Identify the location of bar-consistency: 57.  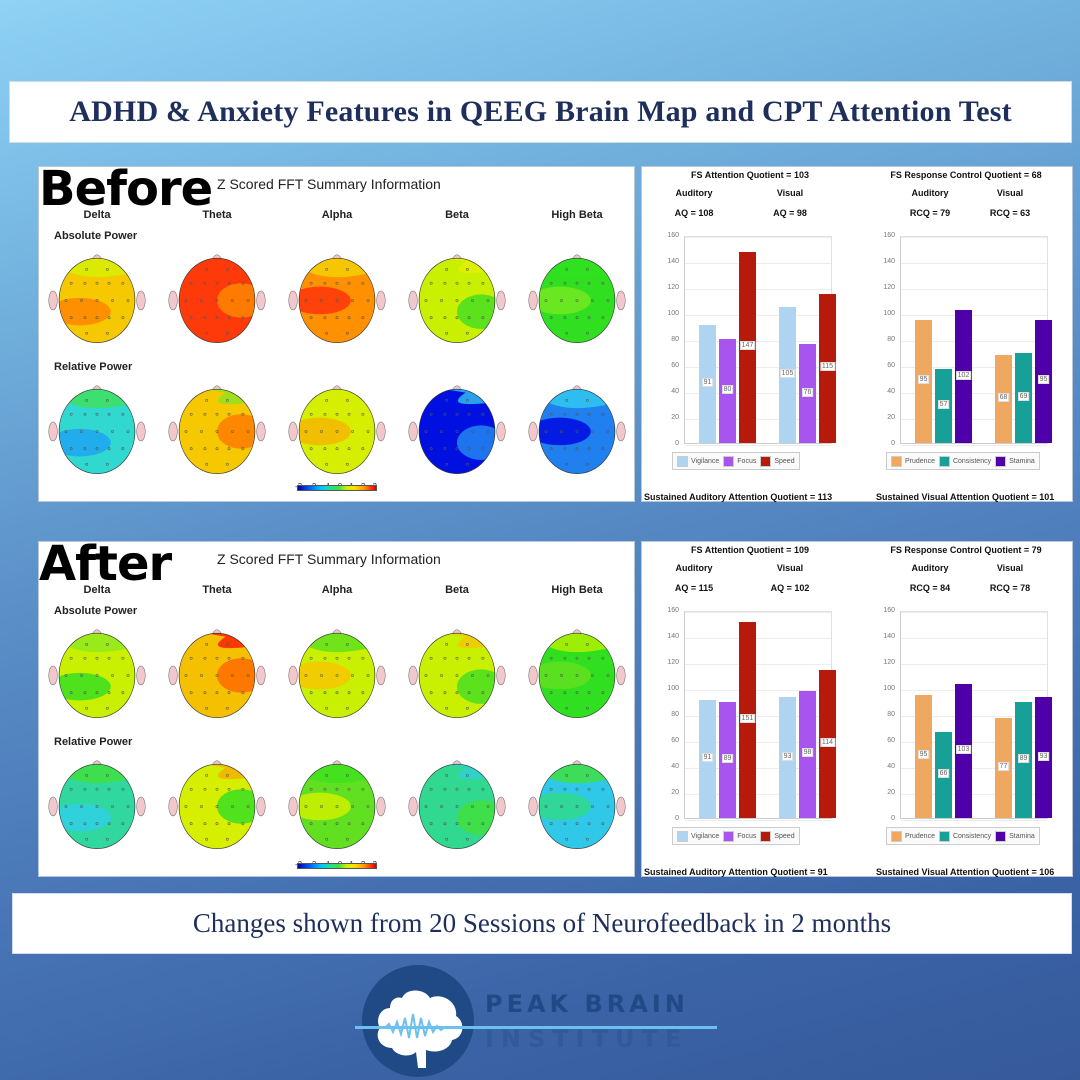
(943, 405).